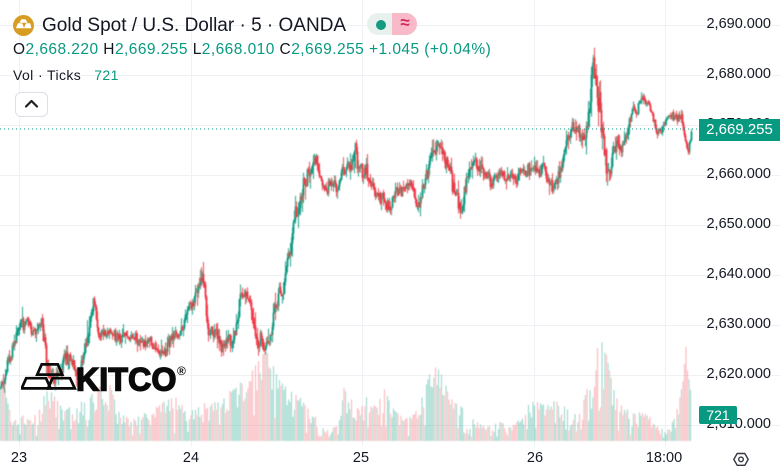 The height and width of the screenshot is (471, 780). Describe the element at coordinates (126, 379) in the screenshot. I see `svg-text: KITCO` at that location.